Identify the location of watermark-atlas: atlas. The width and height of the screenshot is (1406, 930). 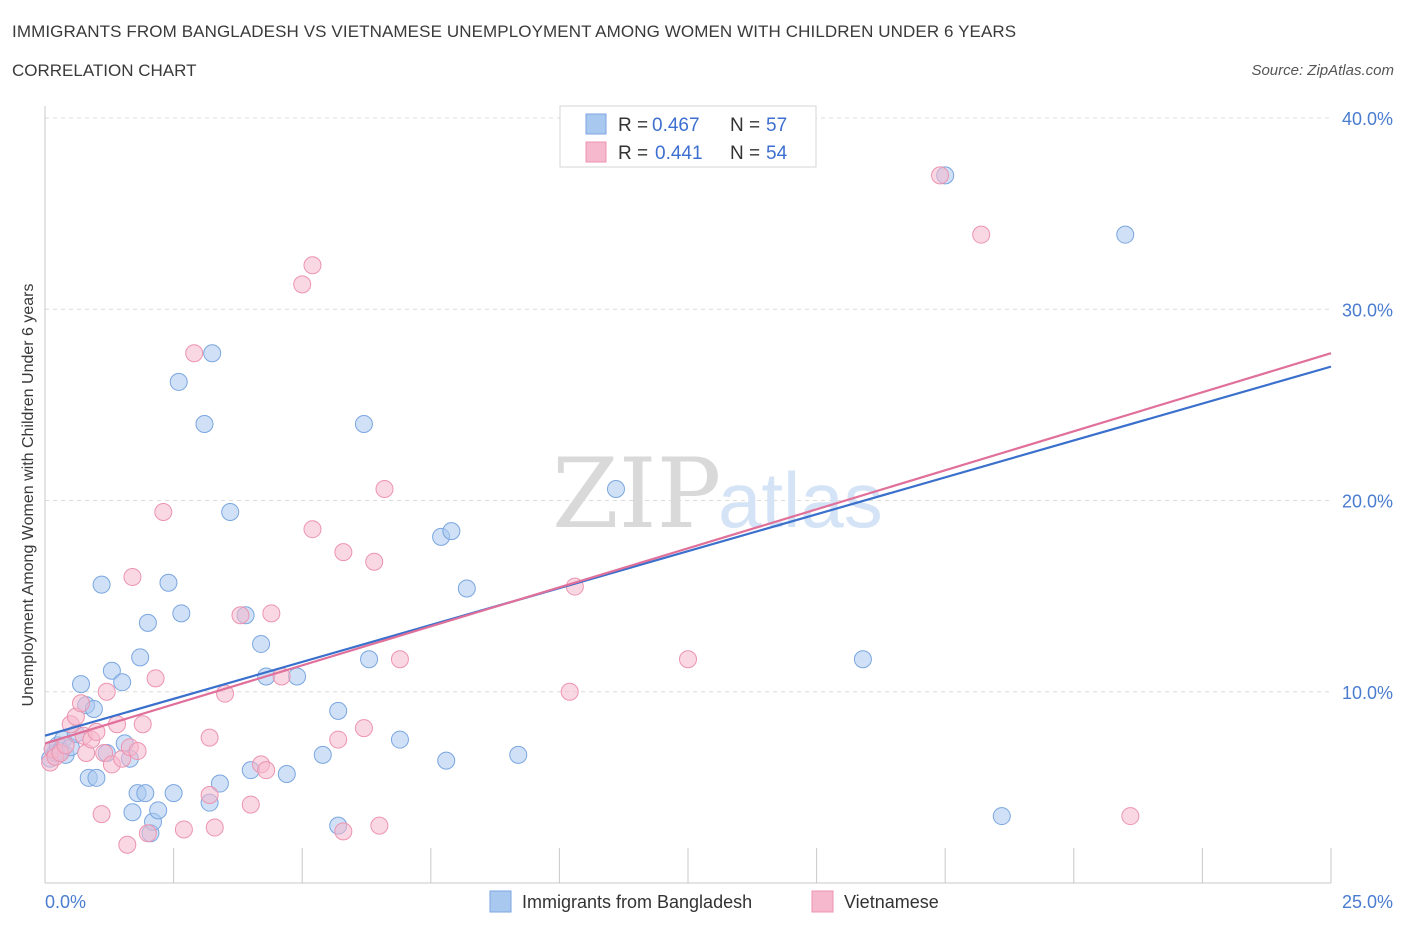
(800, 500).